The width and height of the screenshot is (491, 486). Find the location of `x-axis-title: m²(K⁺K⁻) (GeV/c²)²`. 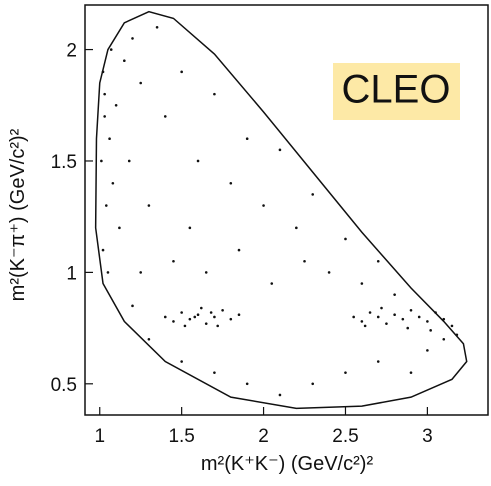

x-axis-title: m²(K⁺K⁻) (GeV/c²)² is located at coordinates (287, 464).